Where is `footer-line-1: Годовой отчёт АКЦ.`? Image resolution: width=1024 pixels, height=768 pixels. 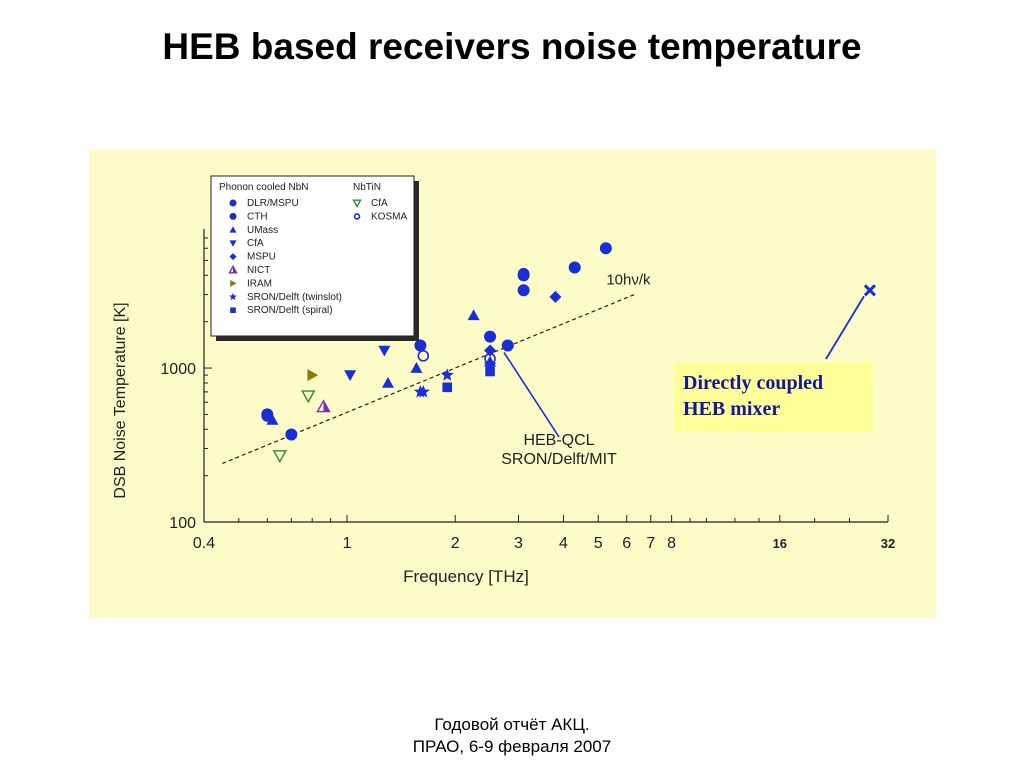 footer-line-1: Годовой отчёт АКЦ. is located at coordinates (512, 724).